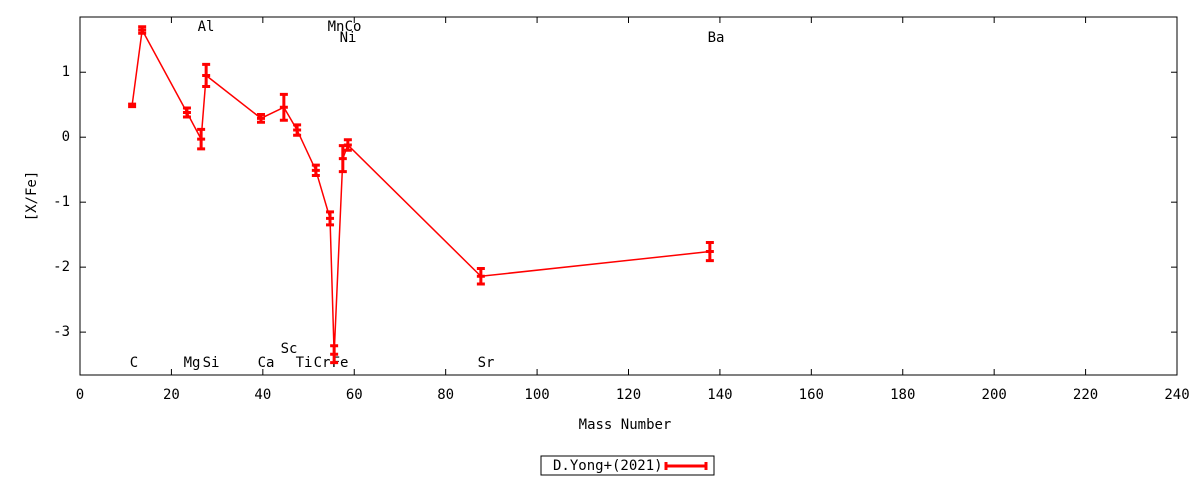 The width and height of the screenshot is (1200, 480). What do you see at coordinates (206, 27) in the screenshot?
I see `element-label: Al` at bounding box center [206, 27].